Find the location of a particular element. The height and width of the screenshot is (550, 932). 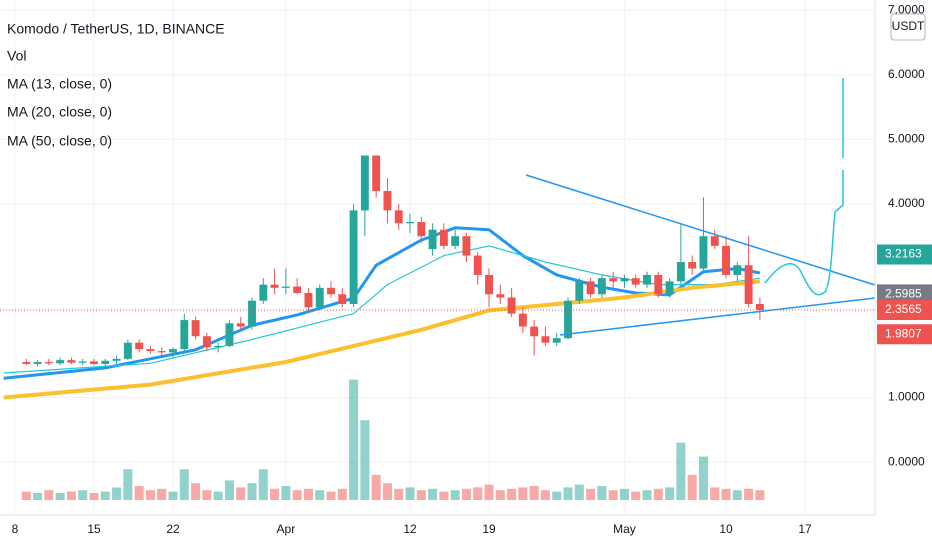

price-label-box is located at coordinates (904, 310).